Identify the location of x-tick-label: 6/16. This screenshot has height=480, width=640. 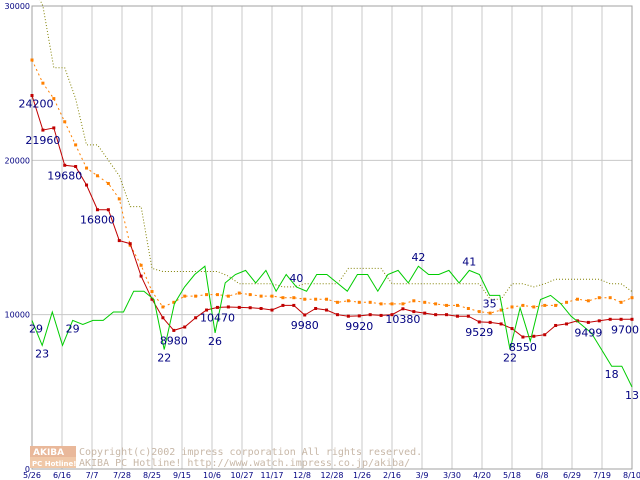
(62, 475).